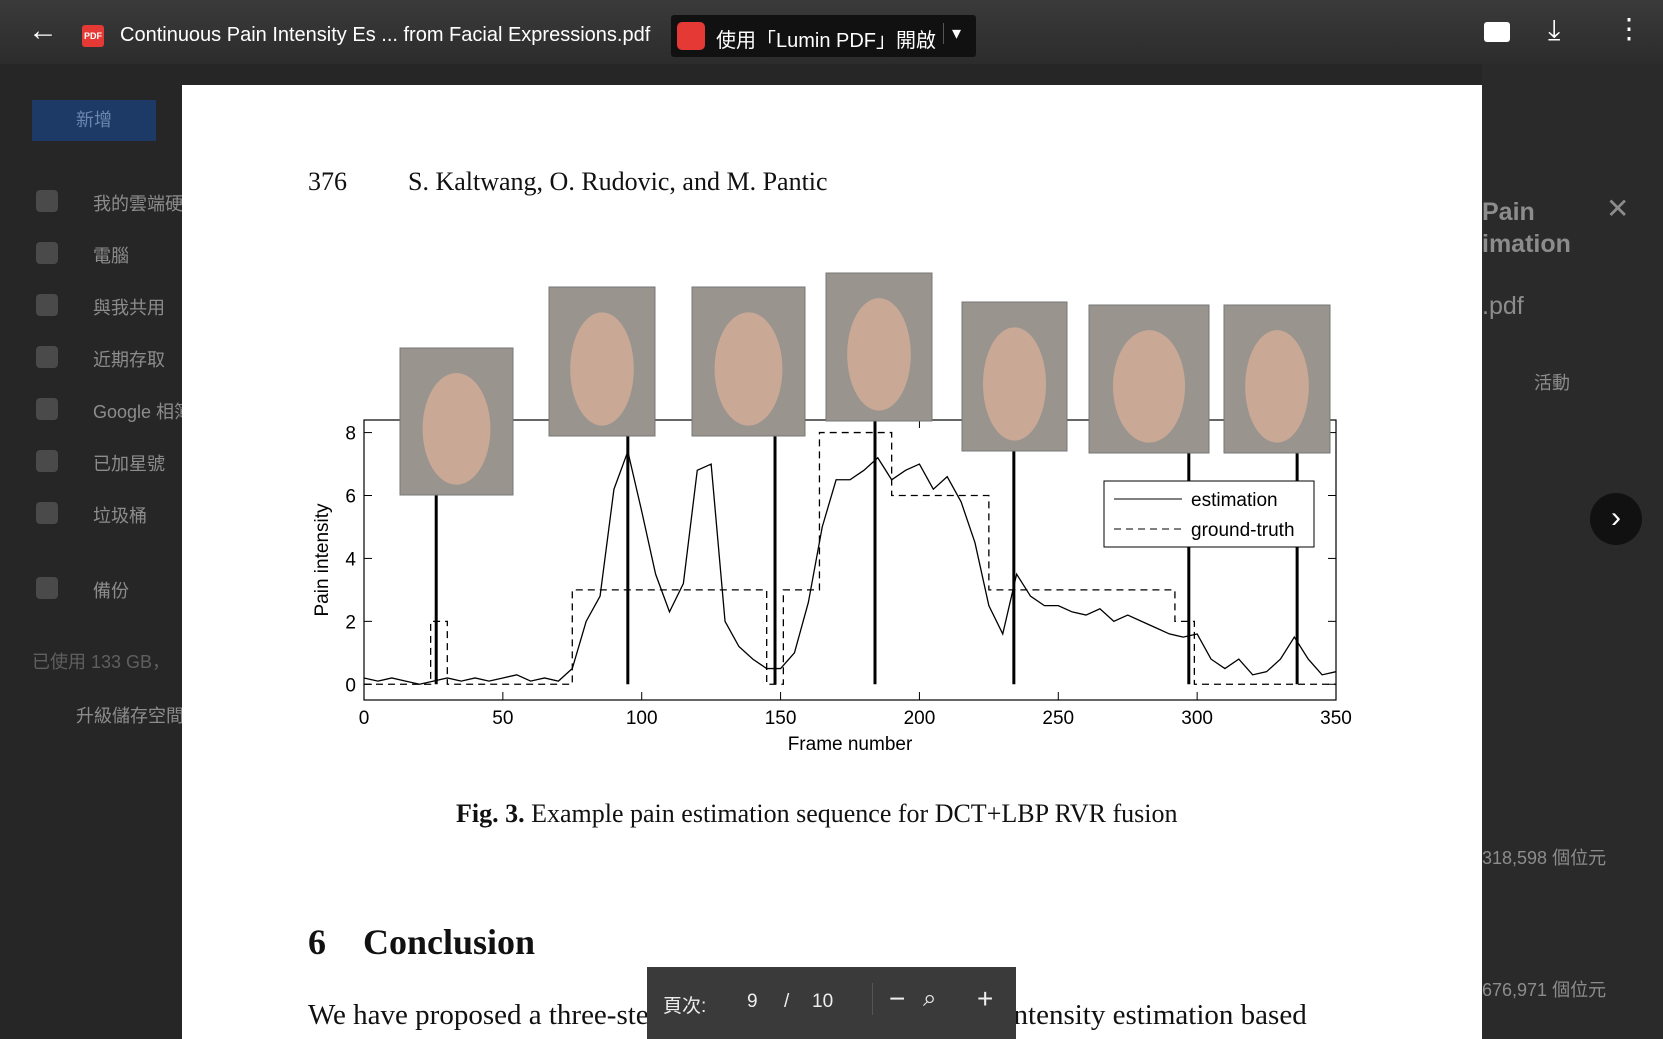 The width and height of the screenshot is (1663, 1039). Describe the element at coordinates (920, 718) in the screenshot. I see `x-tick-label: 200` at that location.